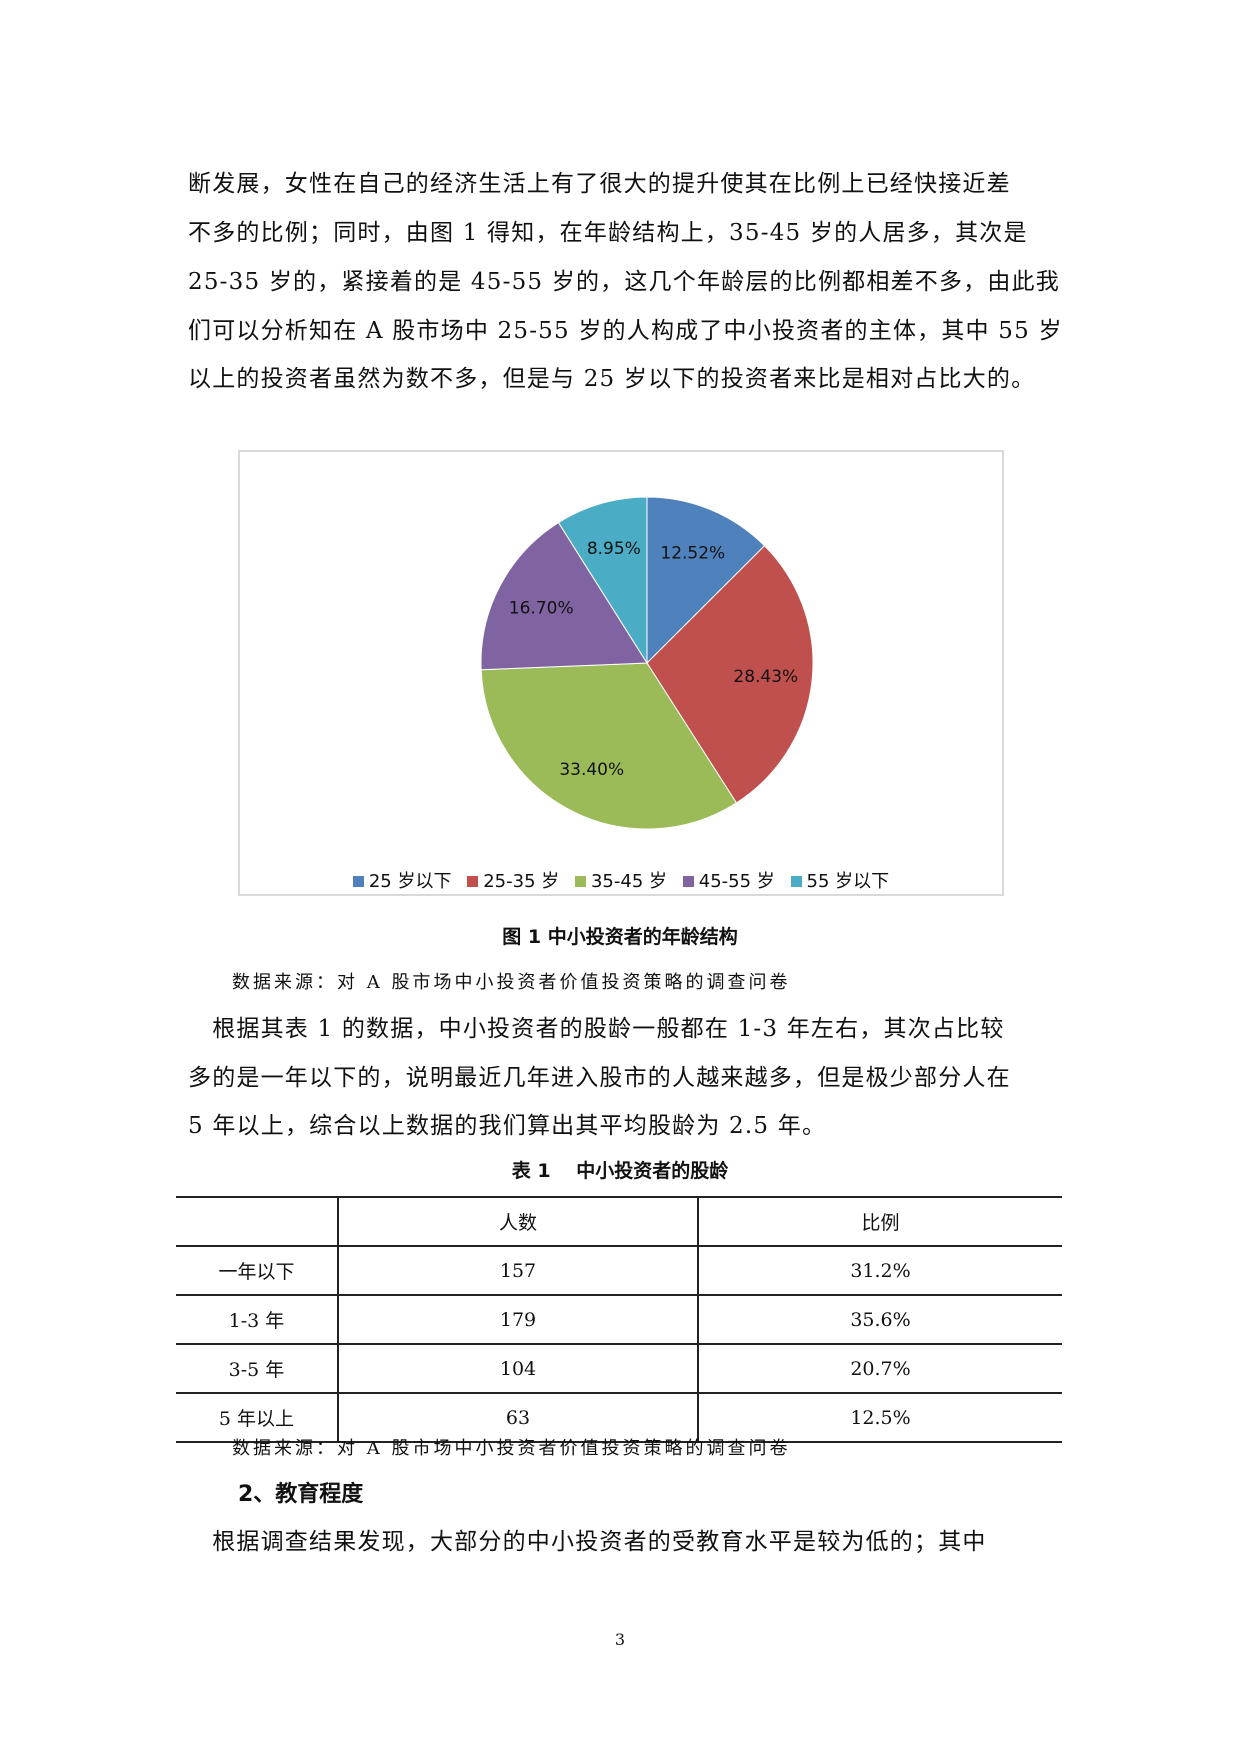  Describe the element at coordinates (591, 770) in the screenshot. I see `data-label: 33.40%` at that location.